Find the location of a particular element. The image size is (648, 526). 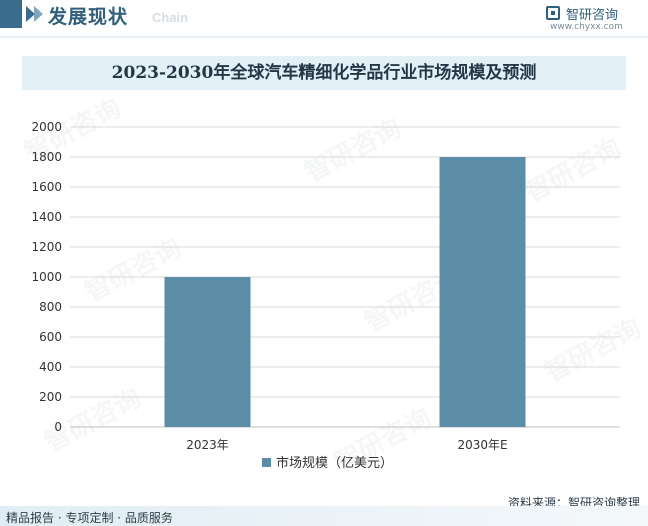

y-tick-label: 600 is located at coordinates (50, 337).